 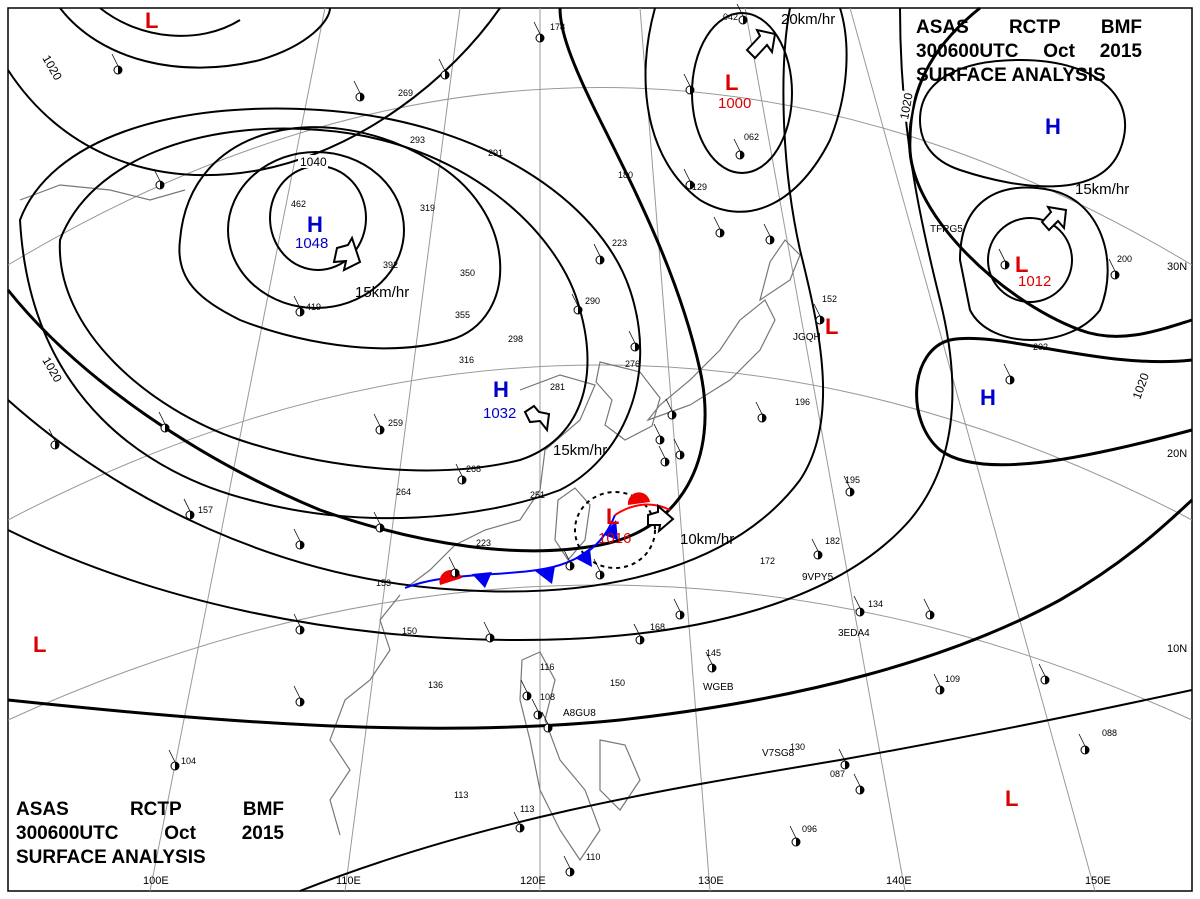 What do you see at coordinates (1102, 189) in the screenshot?
I see `center-motion-speed: 15km/hr` at bounding box center [1102, 189].